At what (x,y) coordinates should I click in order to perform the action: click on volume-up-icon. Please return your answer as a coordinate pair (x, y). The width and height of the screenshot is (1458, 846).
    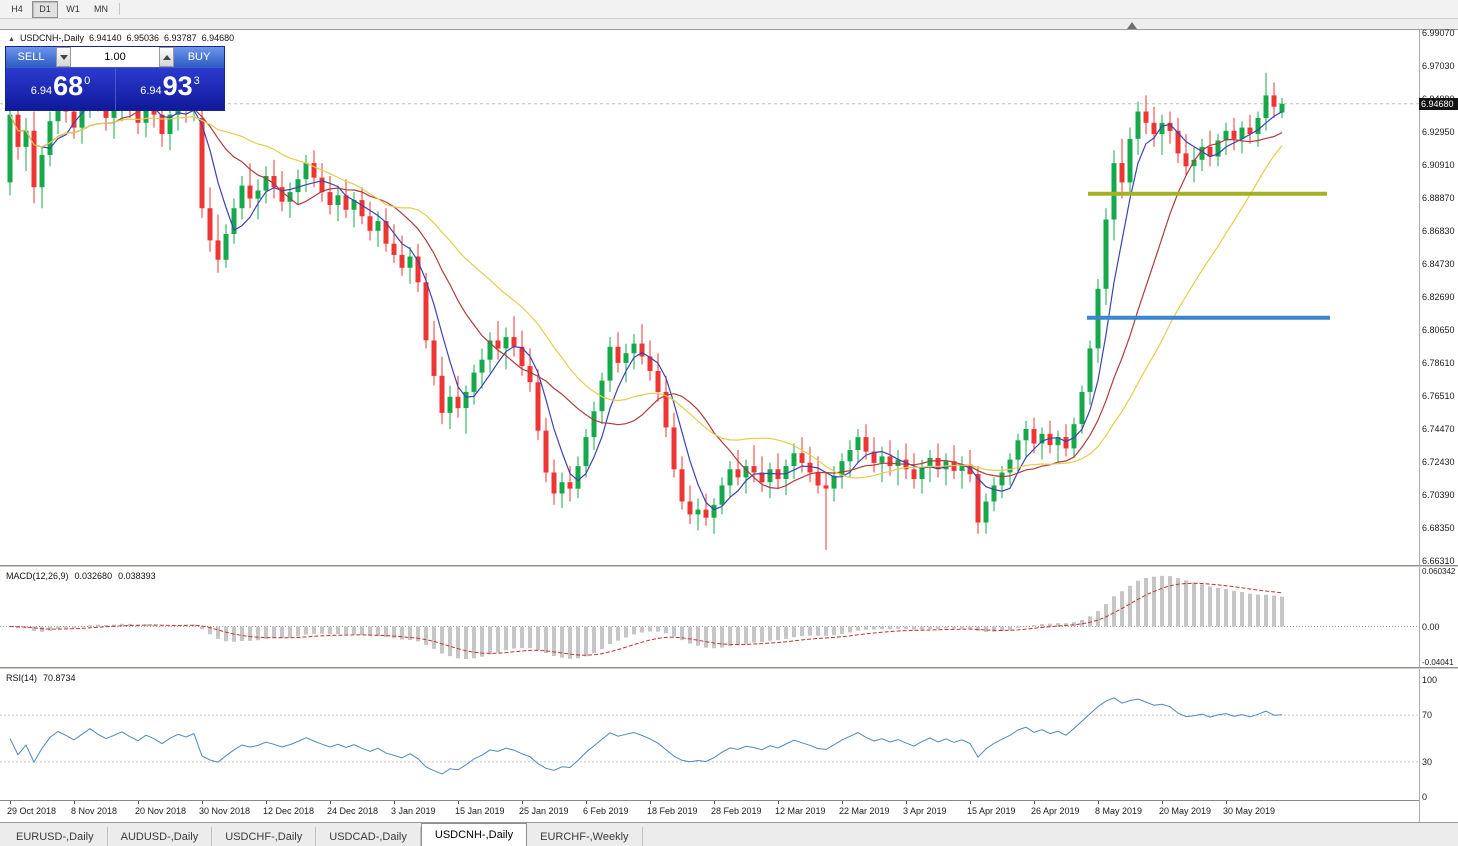
    Looking at the image, I should click on (166, 57).